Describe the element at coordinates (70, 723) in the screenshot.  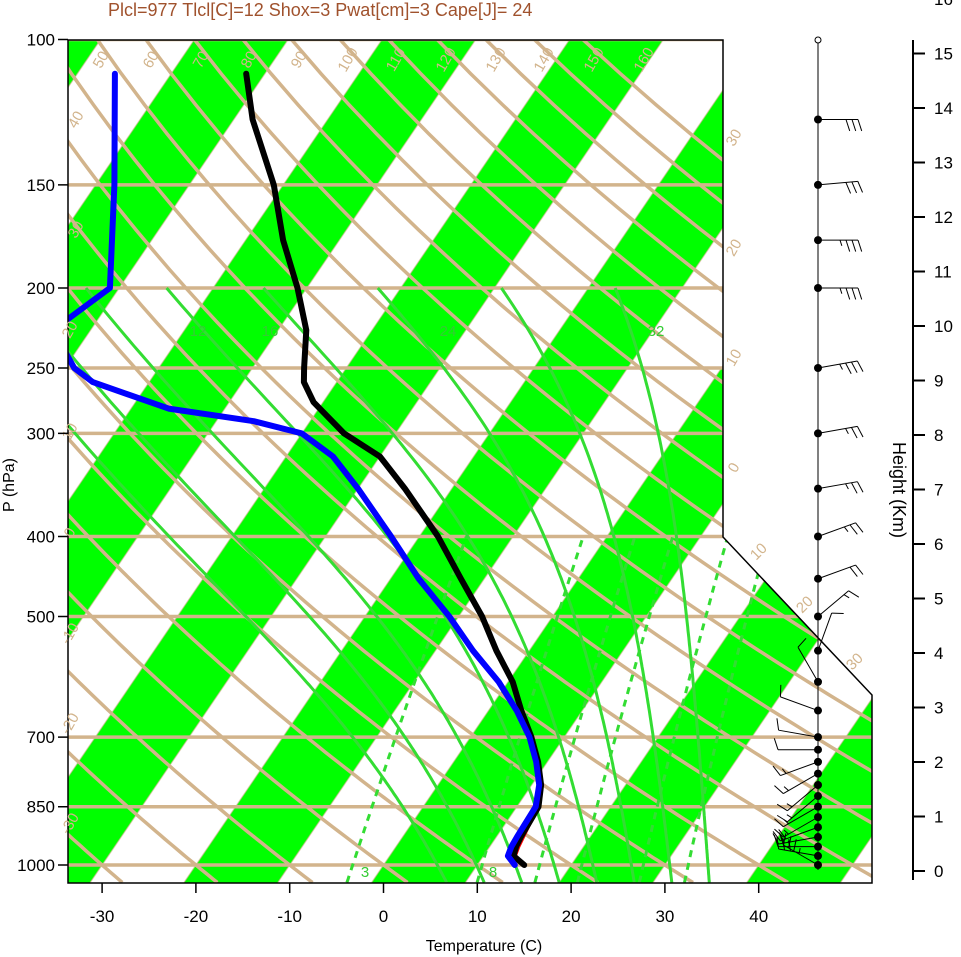
I see `isotherm-label: -20` at that location.